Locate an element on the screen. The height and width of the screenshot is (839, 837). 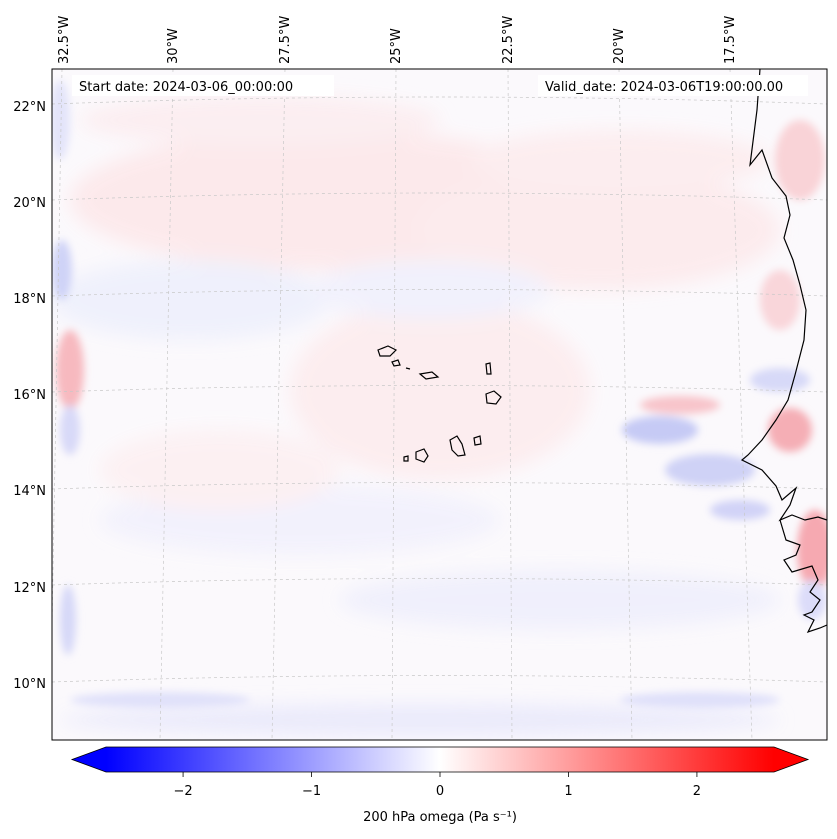
lat-label: 10°N is located at coordinates (29, 684).